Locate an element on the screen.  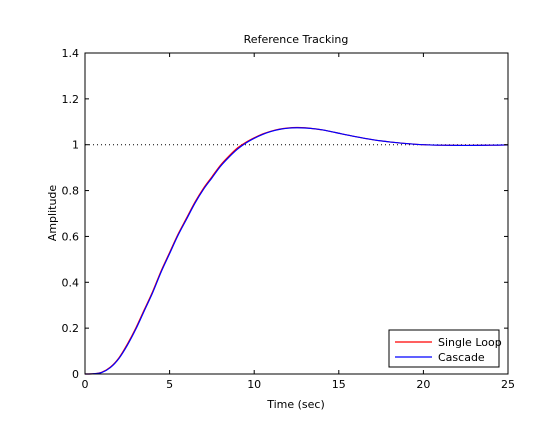
legend-label-cascade: Cascade is located at coordinates (461, 357).